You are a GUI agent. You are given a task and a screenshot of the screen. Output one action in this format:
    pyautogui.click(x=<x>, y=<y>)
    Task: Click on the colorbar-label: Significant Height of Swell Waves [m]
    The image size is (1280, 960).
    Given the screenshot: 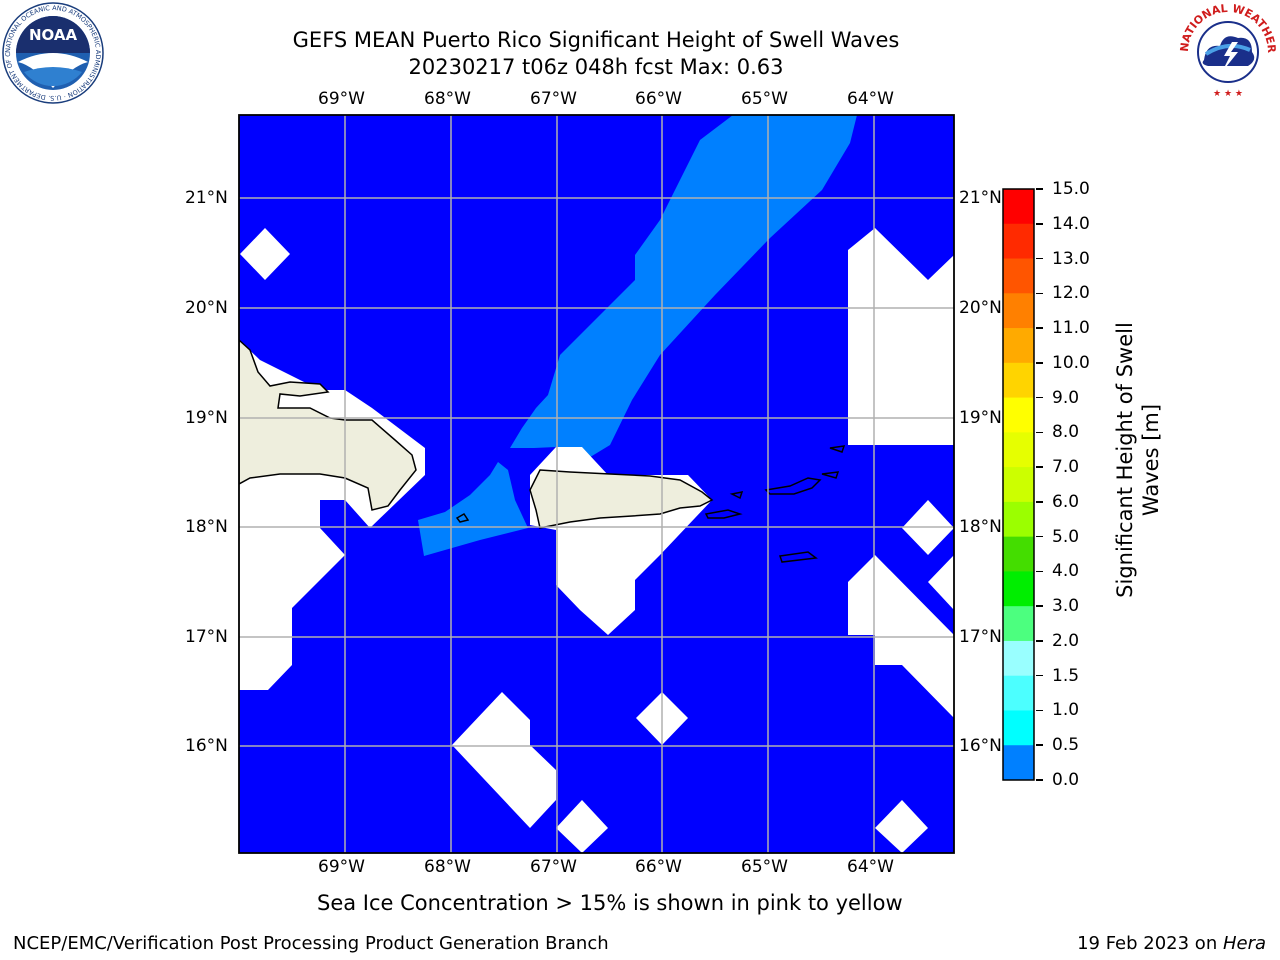 What is the action you would take?
    pyautogui.click(x=1138, y=460)
    